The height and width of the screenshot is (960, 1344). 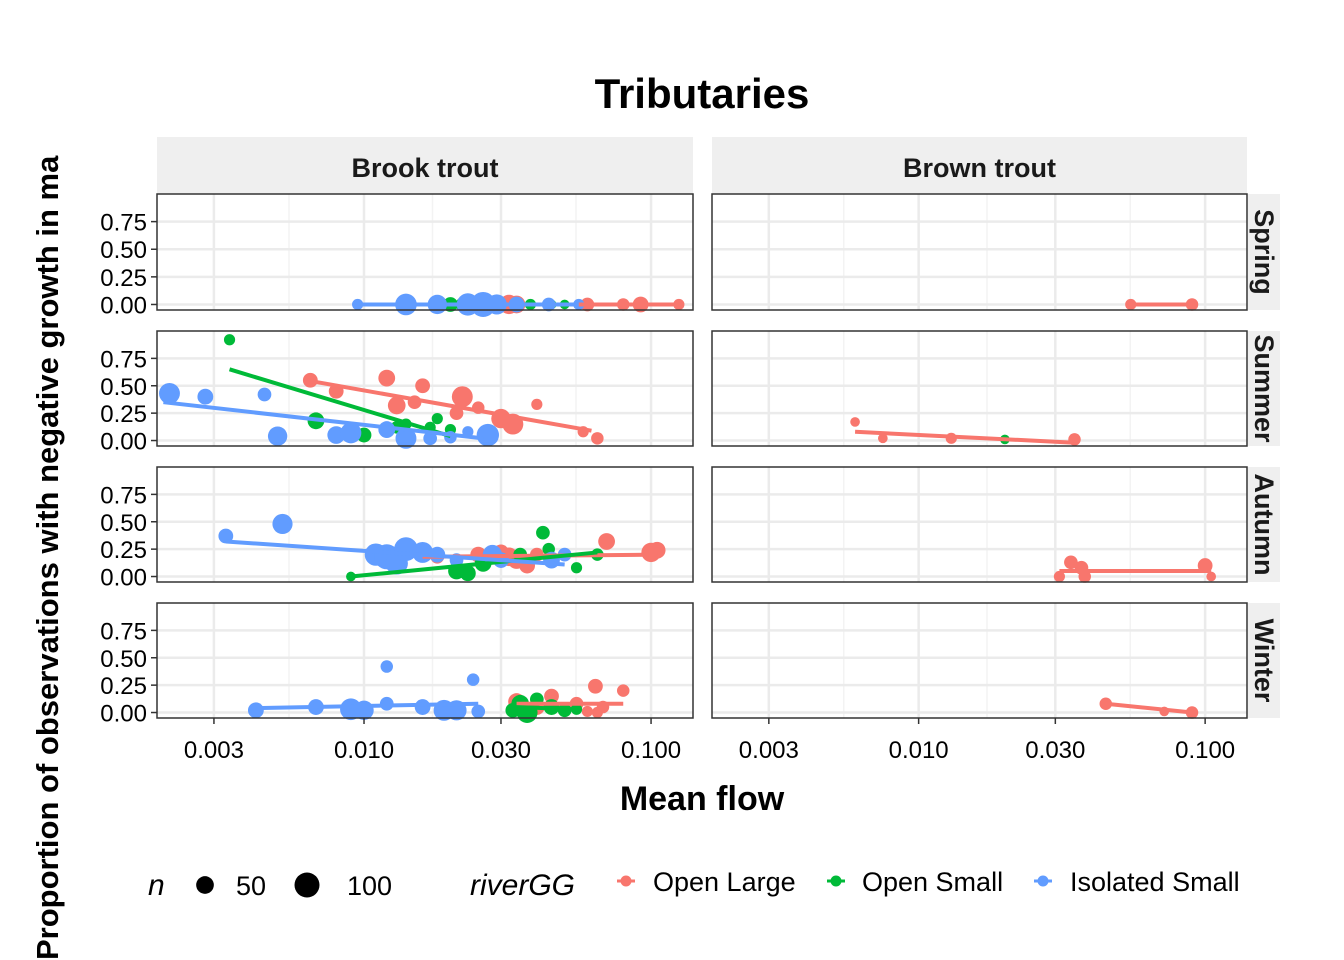 I want to click on facet-strip-row-label: Winter, so click(x=1264, y=661).